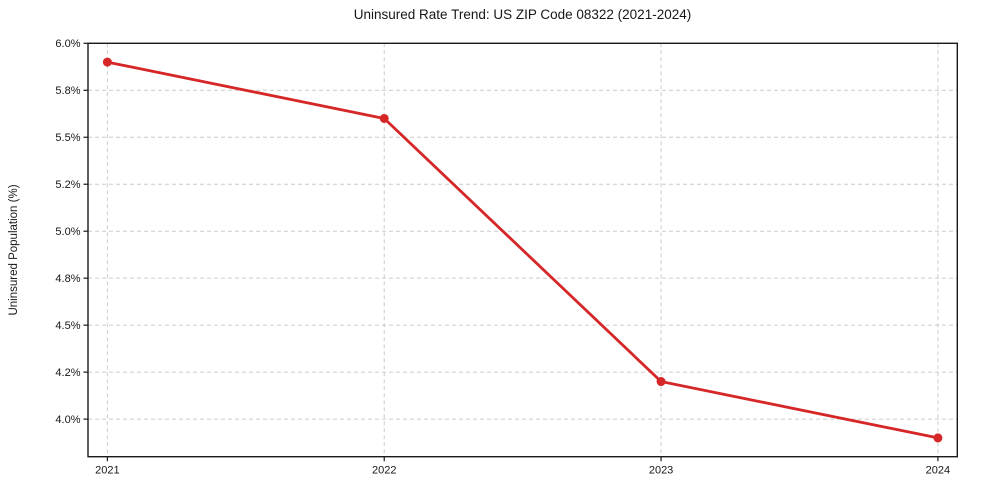 Image resolution: width=989 pixels, height=490 pixels. I want to click on data-point-2021, so click(107, 62).